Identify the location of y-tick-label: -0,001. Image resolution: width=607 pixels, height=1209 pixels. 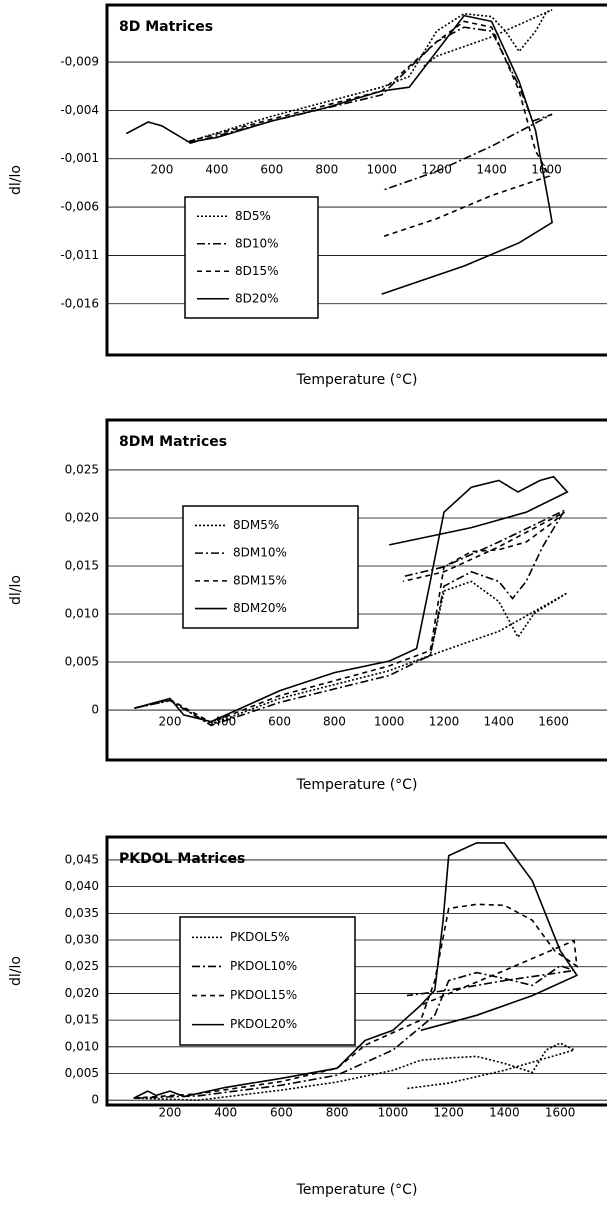
(79, 158).